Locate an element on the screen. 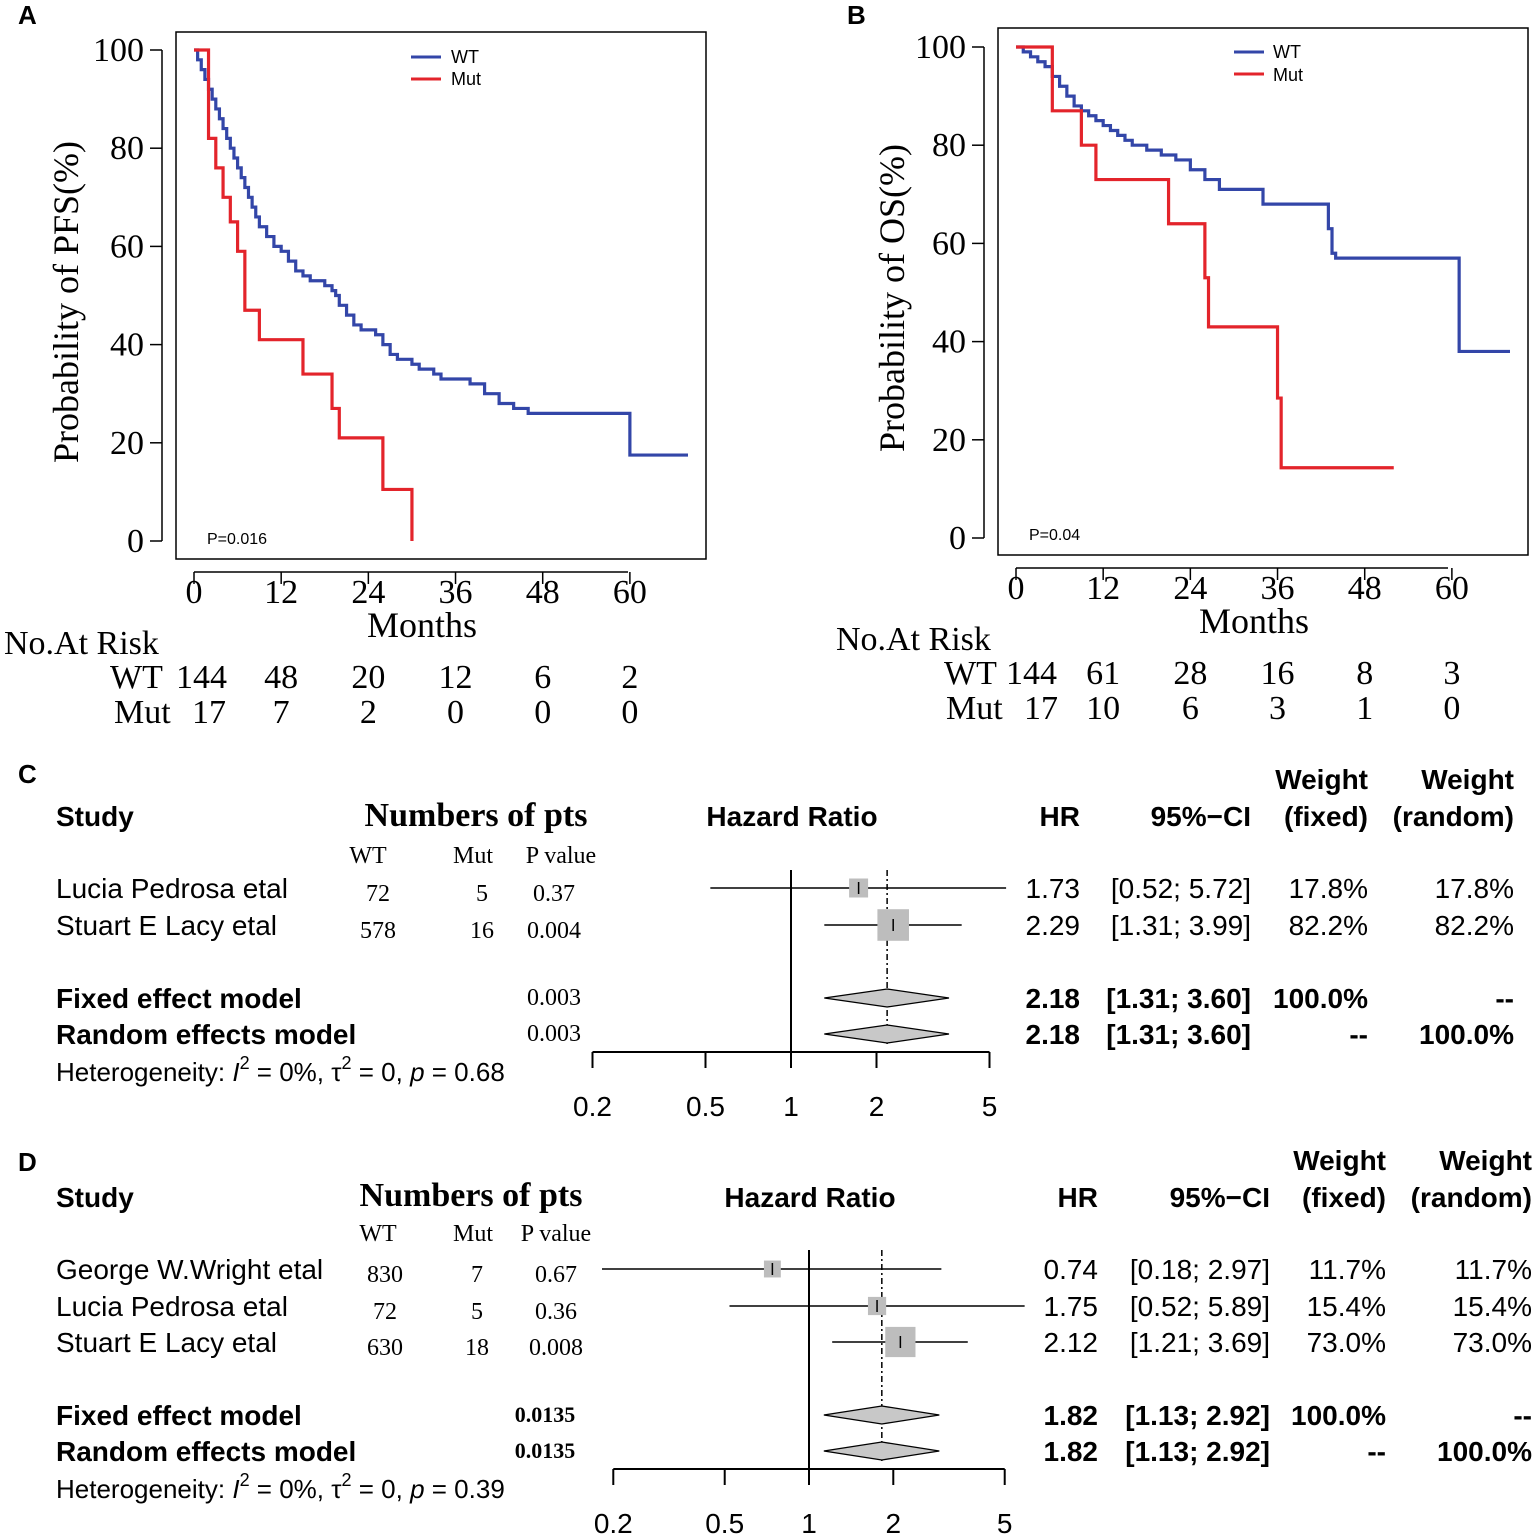  forest-x-tick-label: 1 is located at coordinates (791, 1106).